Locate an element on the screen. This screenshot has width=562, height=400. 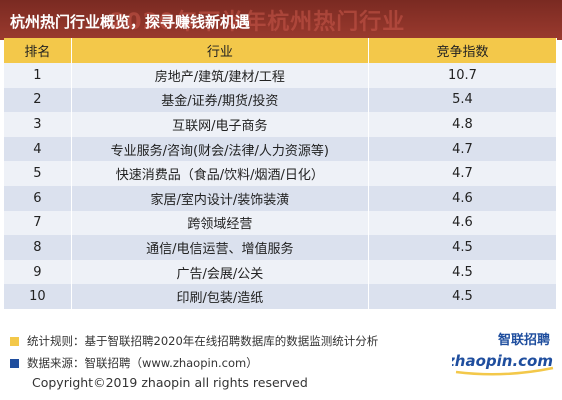
table-row: 1 房地产/建筑/建材/工程 10.7 is located at coordinates (281, 75).